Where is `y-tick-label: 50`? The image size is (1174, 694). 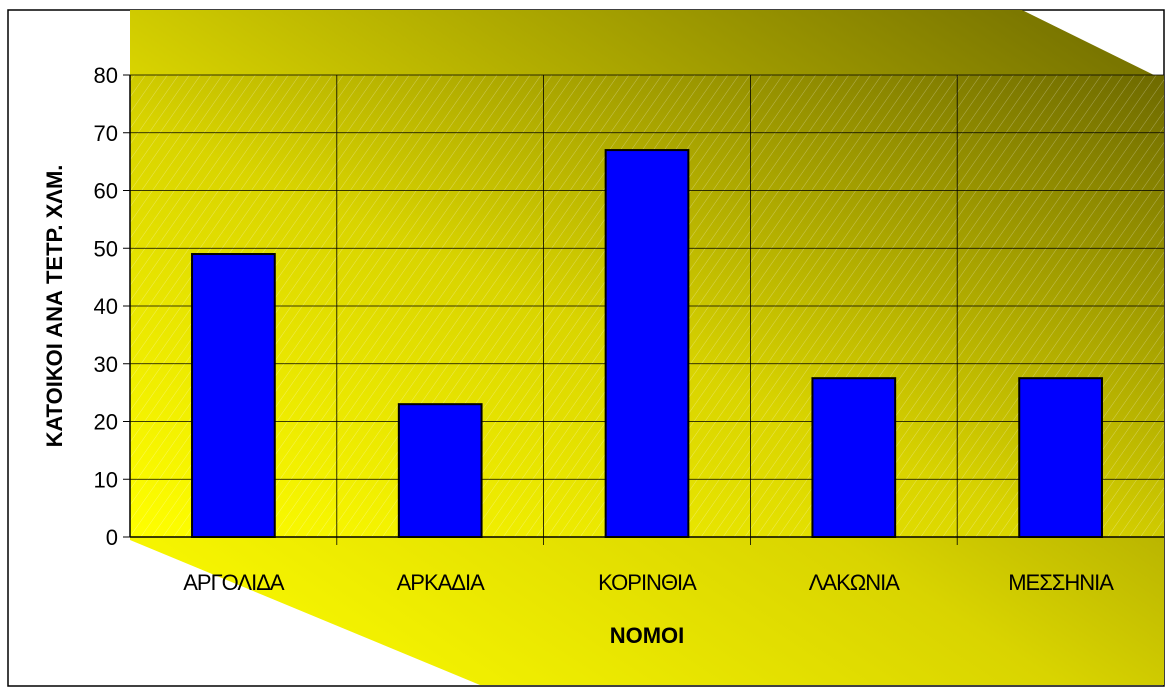
y-tick-label: 50 is located at coordinates (106, 248).